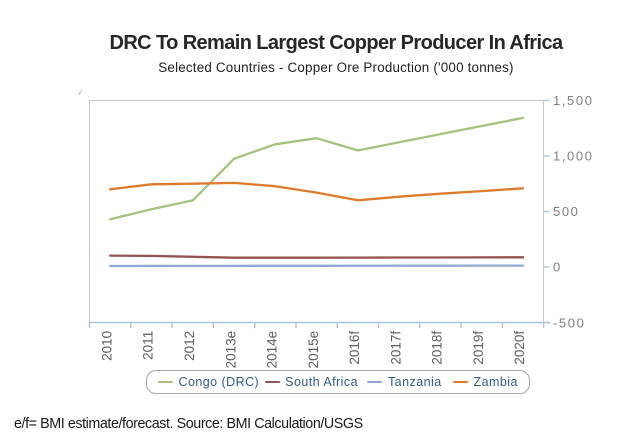 The image size is (634, 441). Describe the element at coordinates (519, 348) in the screenshot. I see `svg-text: 2020f` at that location.